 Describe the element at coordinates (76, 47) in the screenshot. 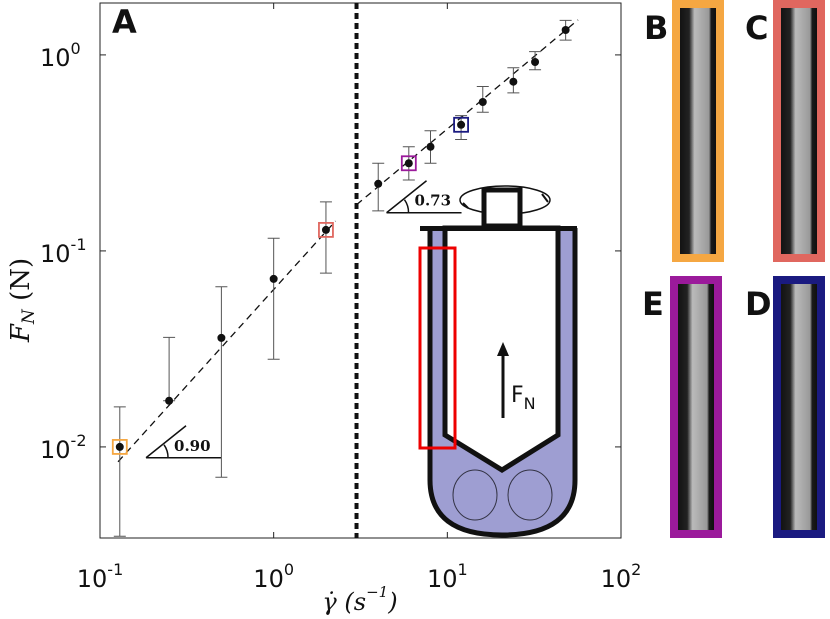

I see `y-tick-exp: 0` at that location.